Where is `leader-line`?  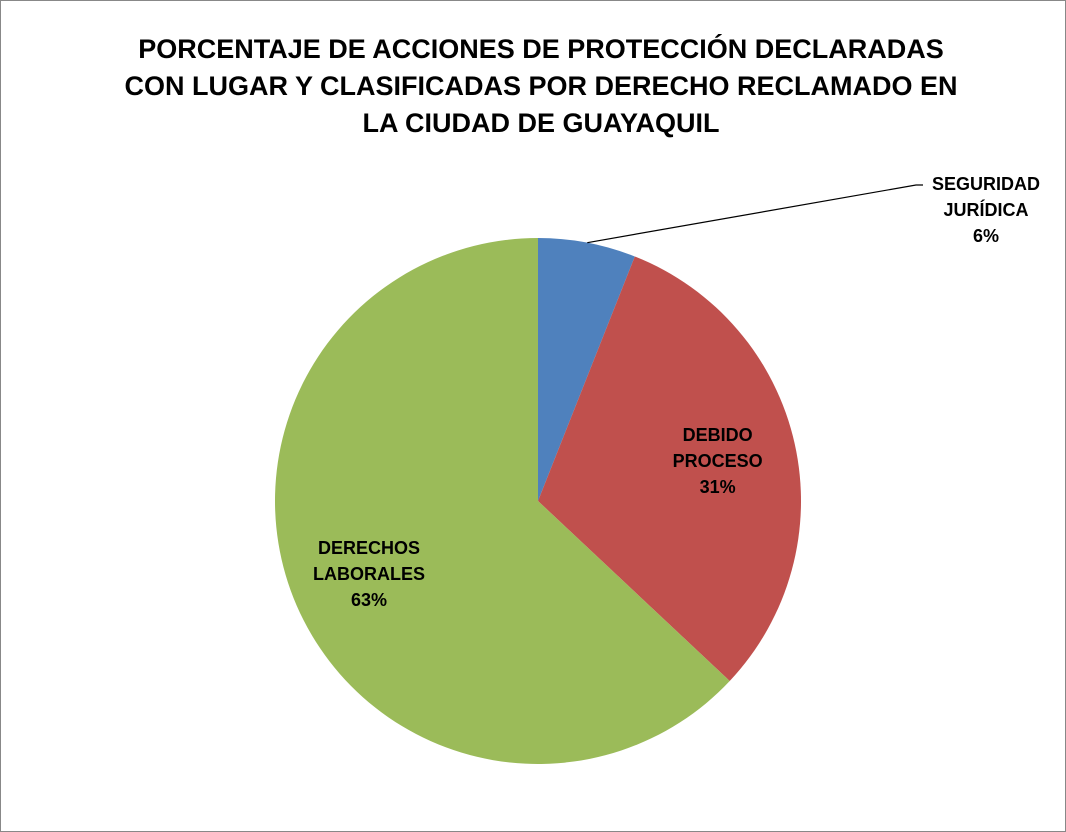 leader-line is located at coordinates (755, 214).